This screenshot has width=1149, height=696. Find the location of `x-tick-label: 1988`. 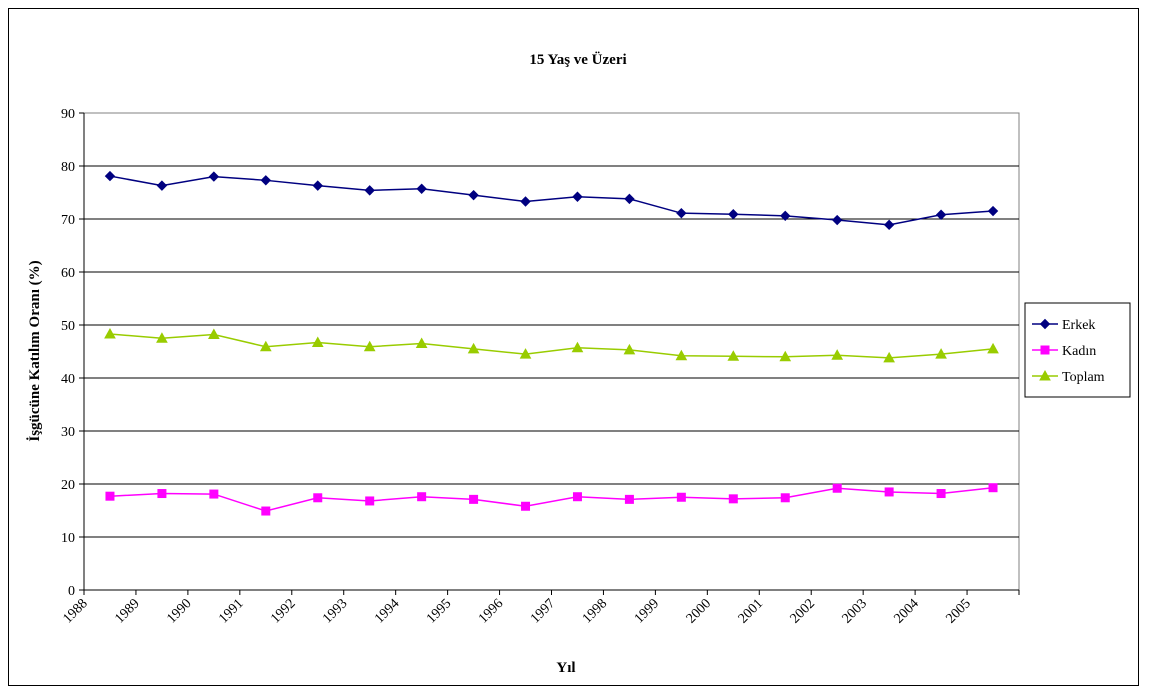

x-tick-label: 1988 is located at coordinates (75, 611).